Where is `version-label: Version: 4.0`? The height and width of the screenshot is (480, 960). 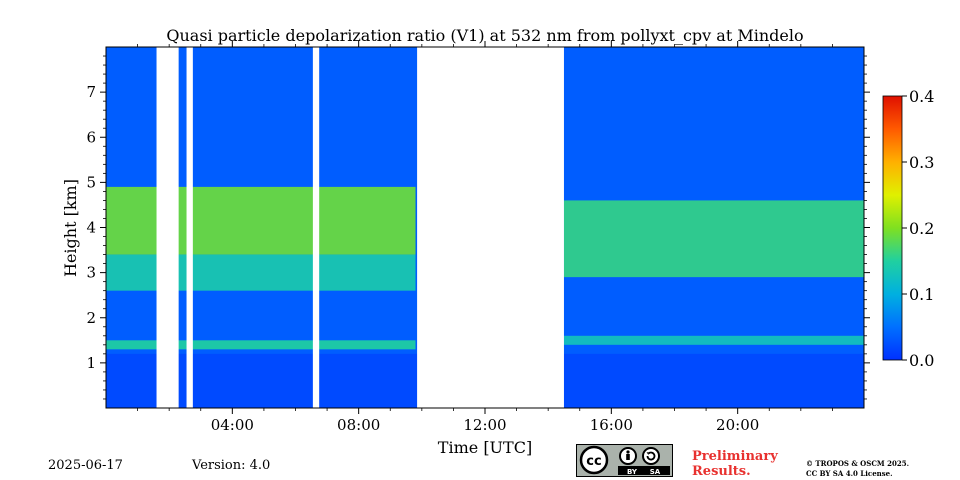 version-label: Version: 4.0 is located at coordinates (231, 465).